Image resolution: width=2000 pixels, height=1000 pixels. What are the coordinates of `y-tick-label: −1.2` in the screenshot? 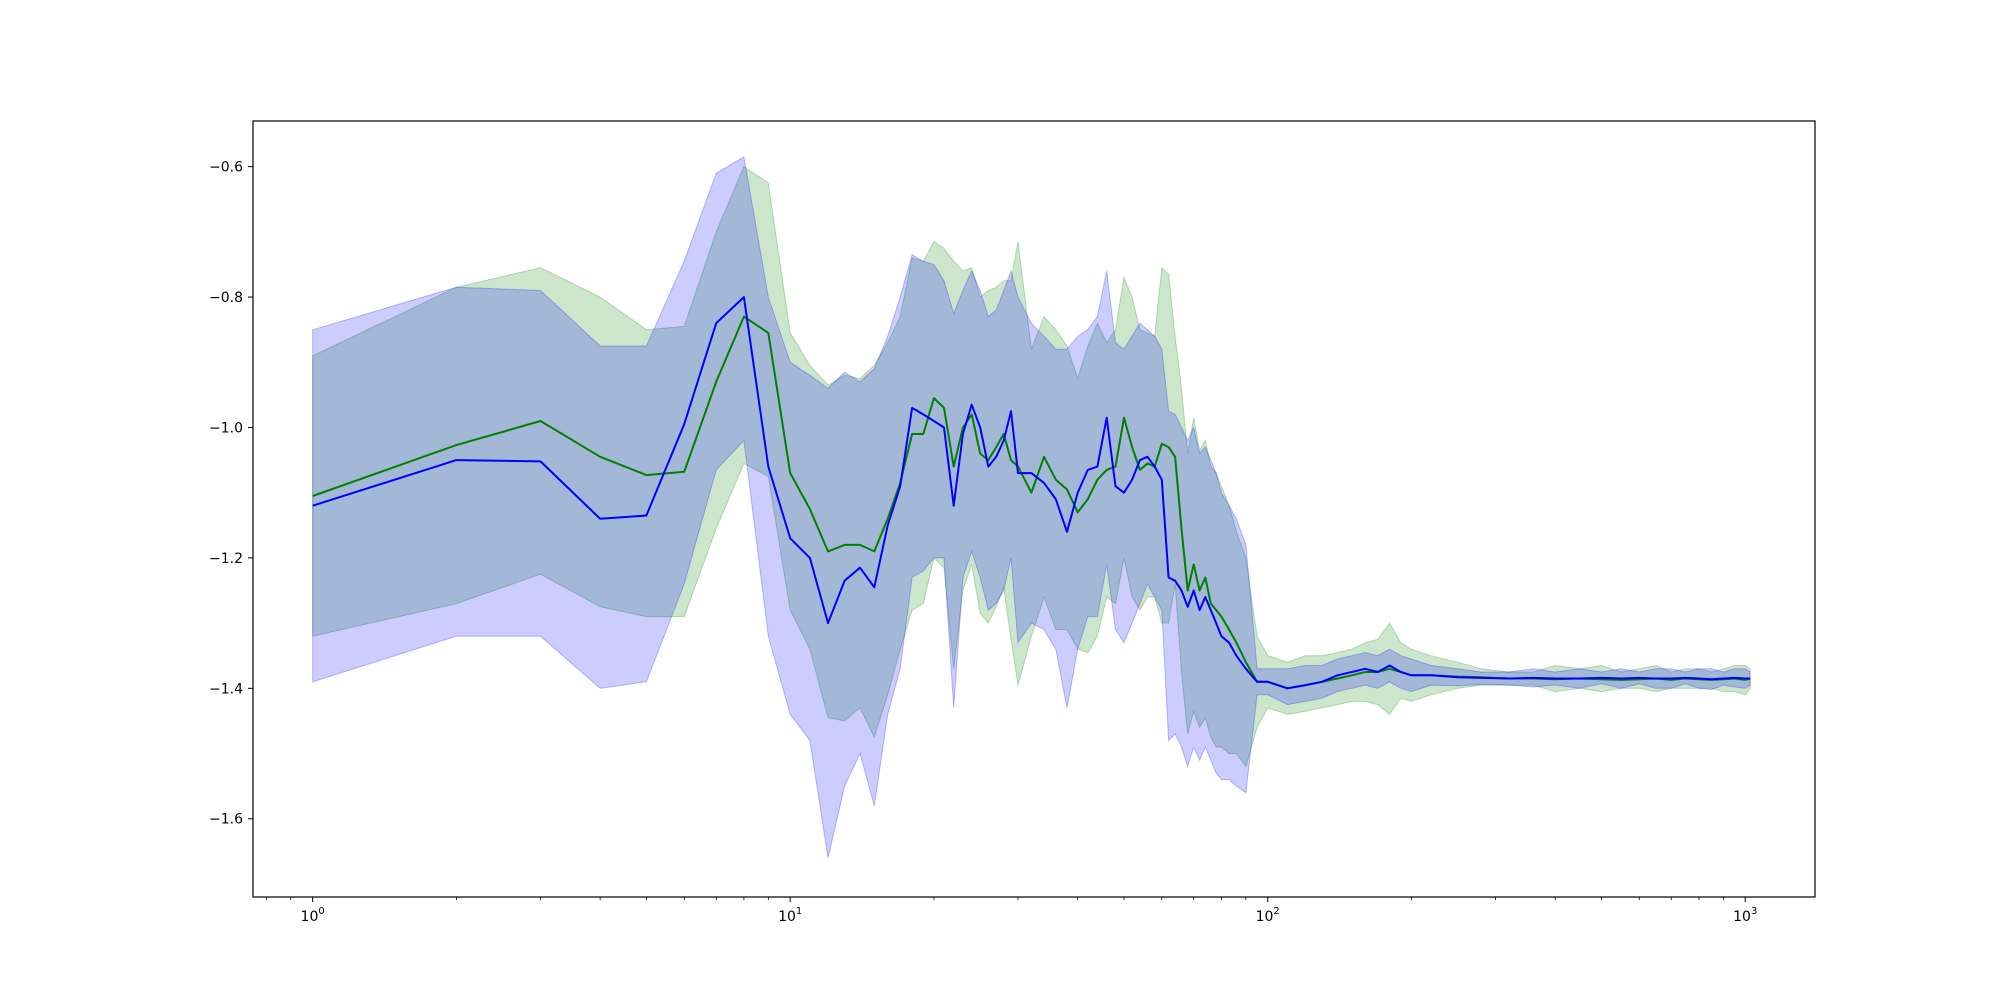 It's located at (226, 559).